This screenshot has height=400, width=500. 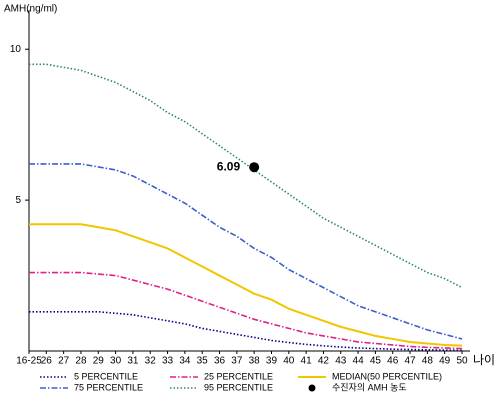 What do you see at coordinates (18, 200) in the screenshot?
I see `y-tick-label: 5` at bounding box center [18, 200].